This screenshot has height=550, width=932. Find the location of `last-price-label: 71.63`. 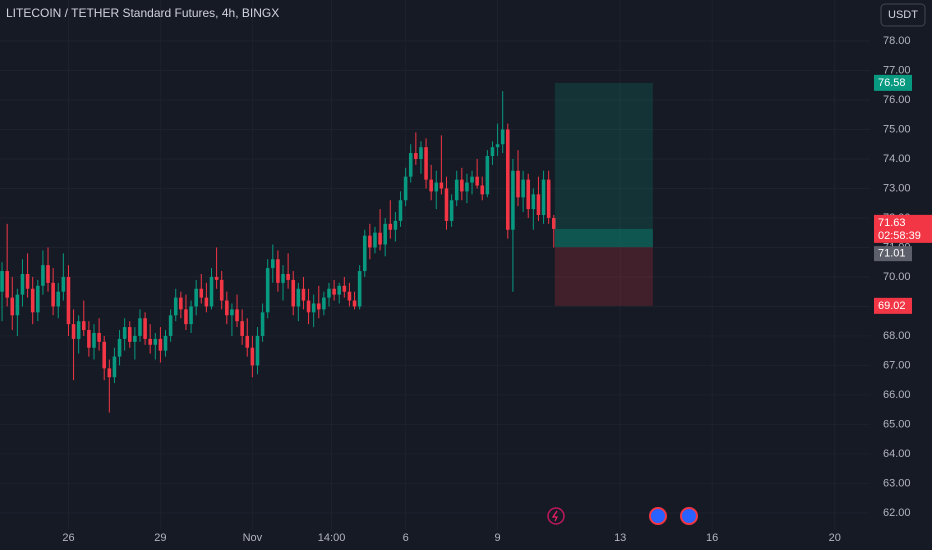

last-price-label: 71.63 is located at coordinates (892, 223).